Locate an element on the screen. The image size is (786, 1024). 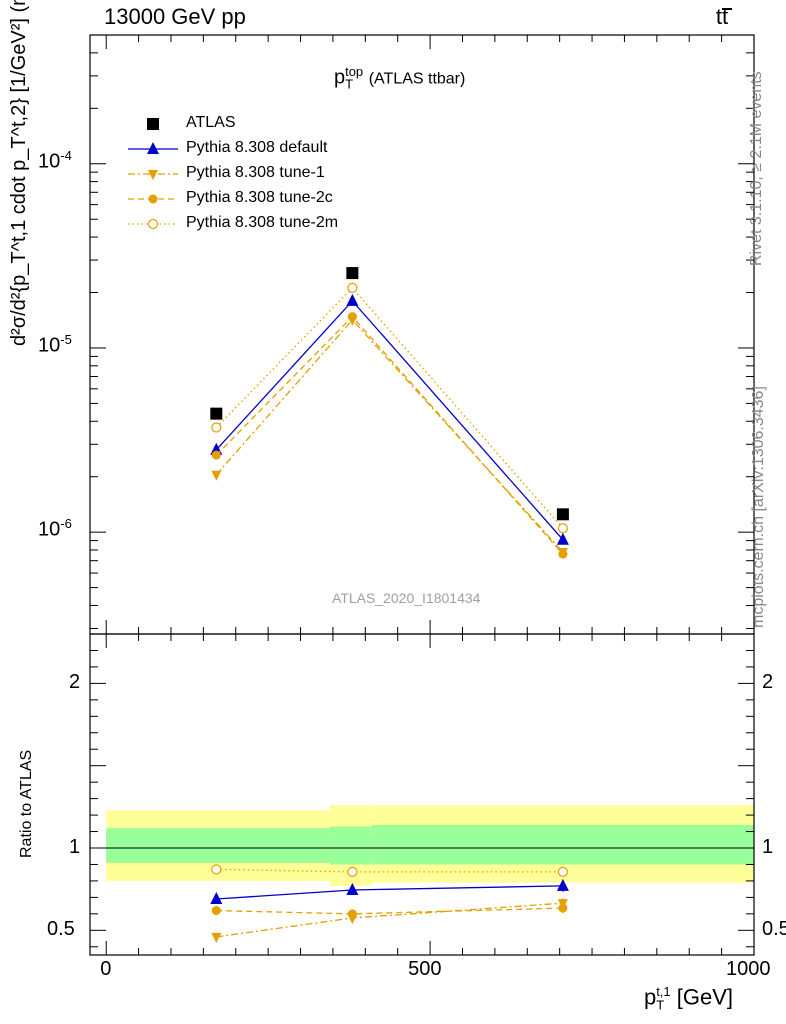
x-tick-label-500: 500 is located at coordinates (425, 969).